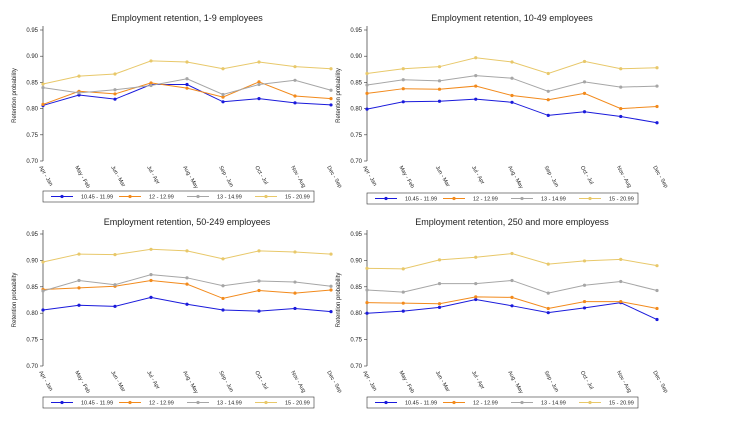 The image size is (747, 427). Describe the element at coordinates (621, 404) in the screenshot. I see `legend-label: 15 - 20.99` at that location.